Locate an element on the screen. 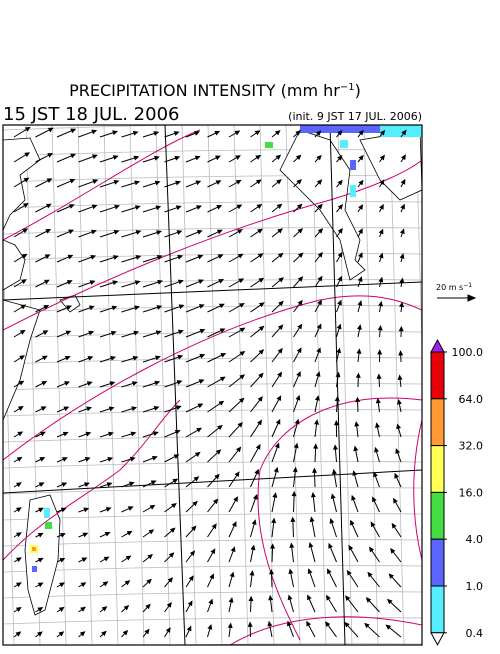 This screenshot has height=654, width=500. colorbar-label: 4.0 is located at coordinates (475, 539).